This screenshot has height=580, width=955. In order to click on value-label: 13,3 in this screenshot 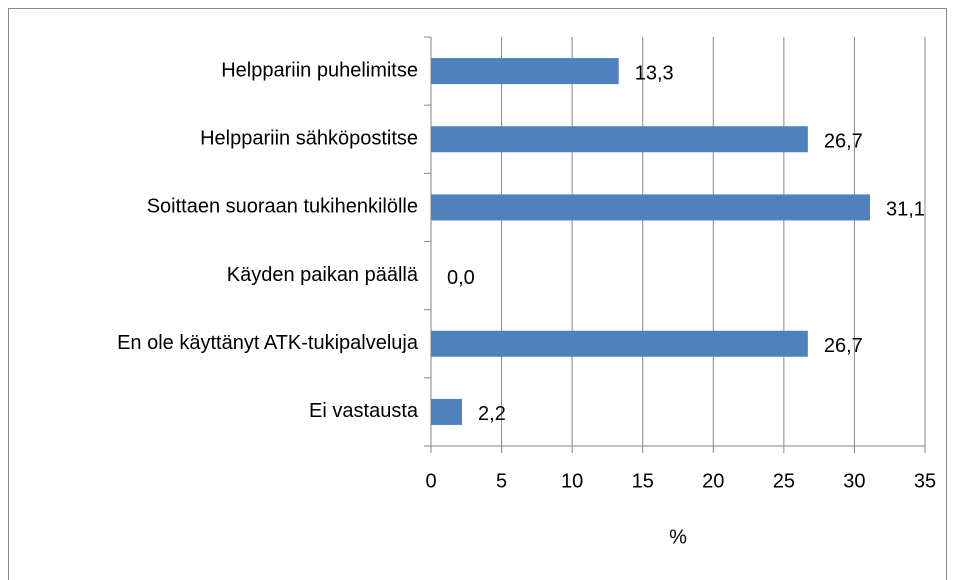, I will do `click(654, 73)`.